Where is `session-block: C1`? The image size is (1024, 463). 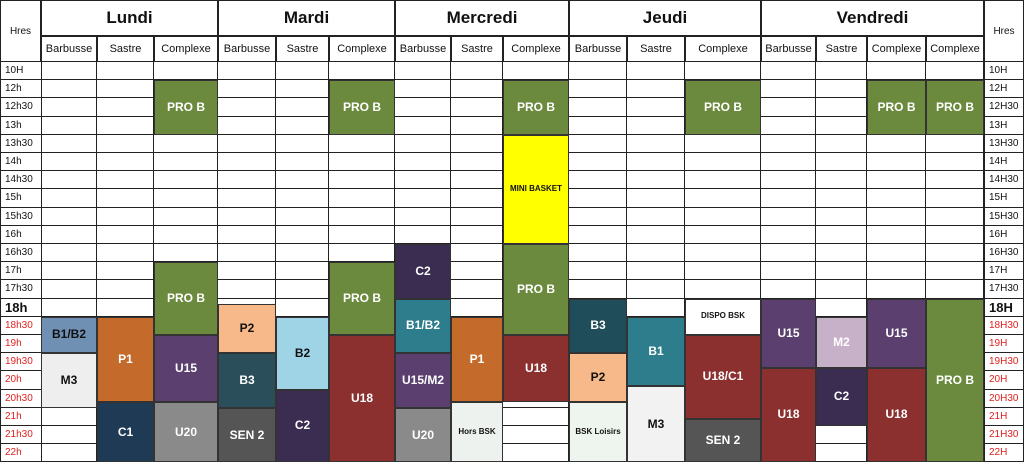 session-block: C1 is located at coordinates (125, 432).